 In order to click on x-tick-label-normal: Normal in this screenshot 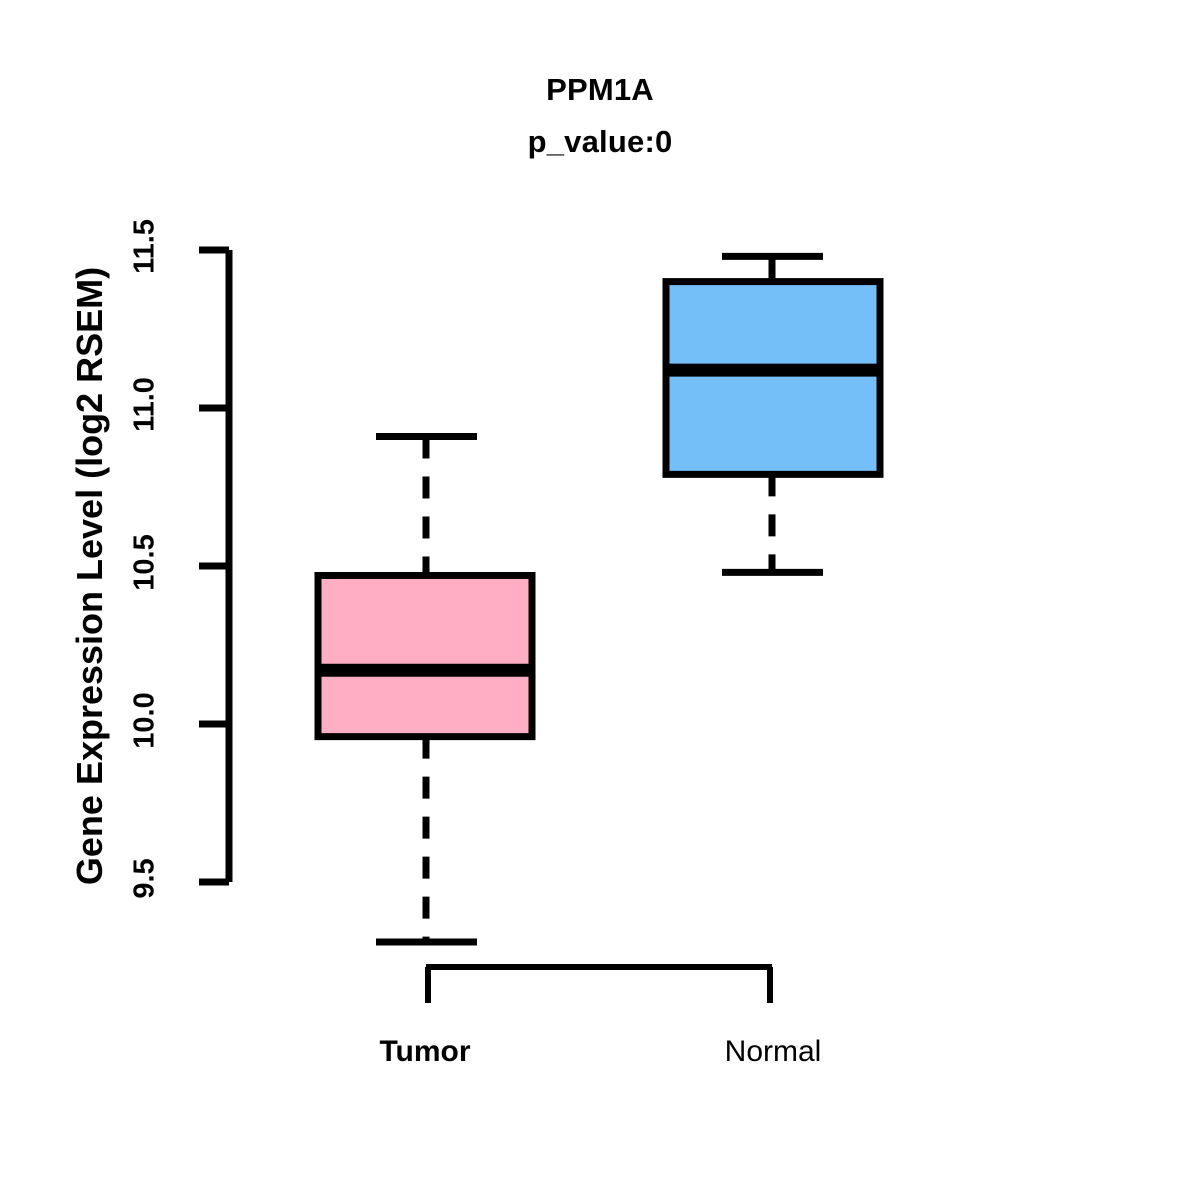, I will do `click(773, 1051)`.